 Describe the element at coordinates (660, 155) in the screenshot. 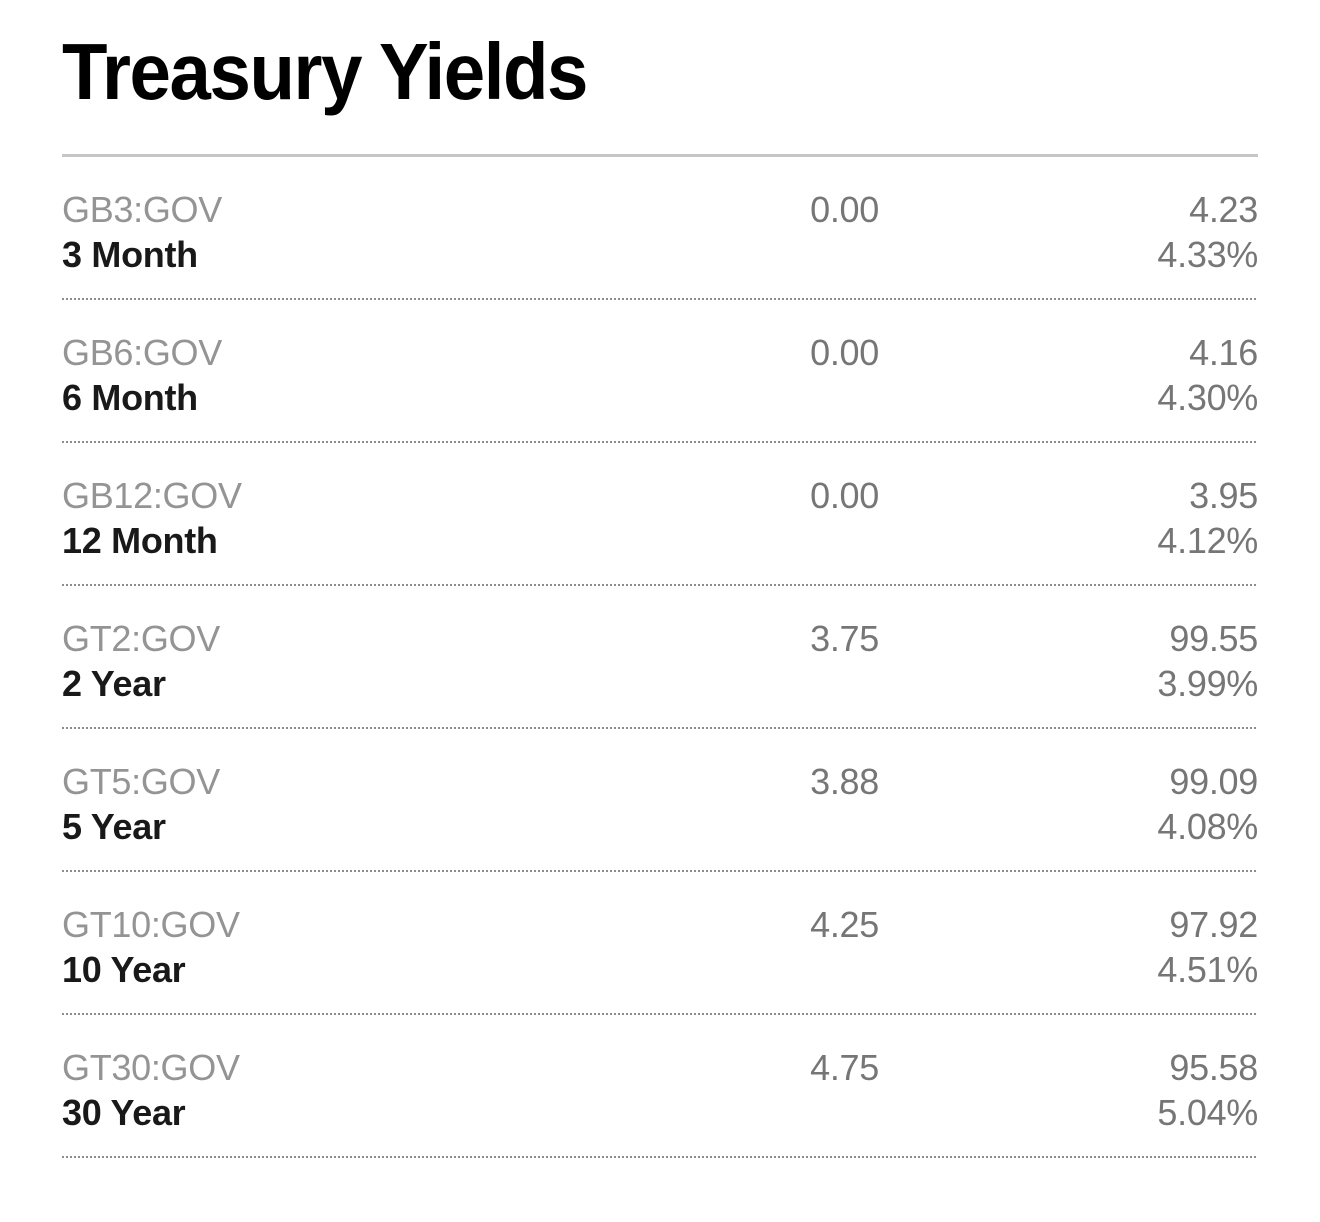

I see `top-rule-divider` at that location.